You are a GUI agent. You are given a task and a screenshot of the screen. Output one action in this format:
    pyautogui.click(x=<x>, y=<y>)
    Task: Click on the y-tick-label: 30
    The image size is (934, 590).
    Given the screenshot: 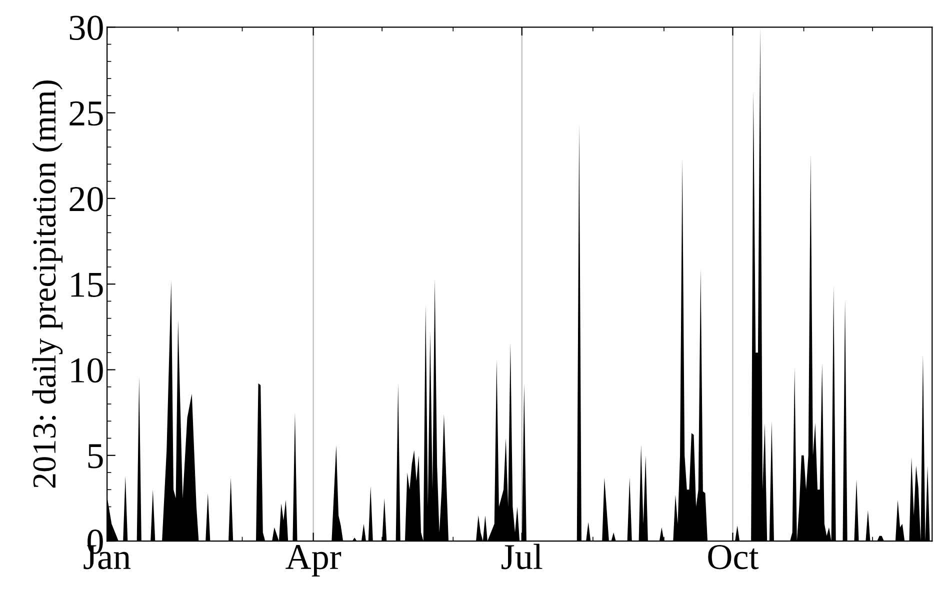 What is the action you would take?
    pyautogui.click(x=86, y=28)
    